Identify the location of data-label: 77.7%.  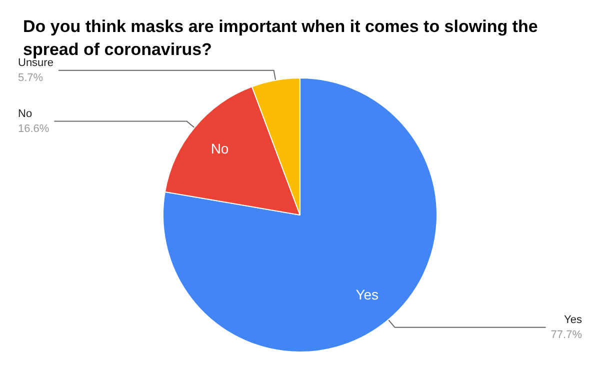
(566, 334).